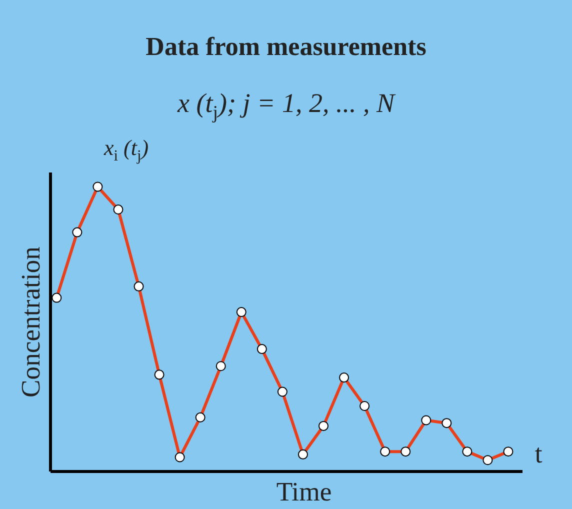 This screenshot has height=509, width=572. I want to click on x-axis-title: Time, so click(304, 491).